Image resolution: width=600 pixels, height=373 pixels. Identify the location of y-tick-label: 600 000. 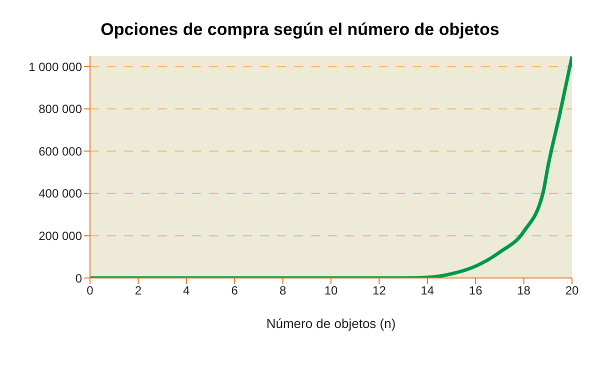
(60, 151).